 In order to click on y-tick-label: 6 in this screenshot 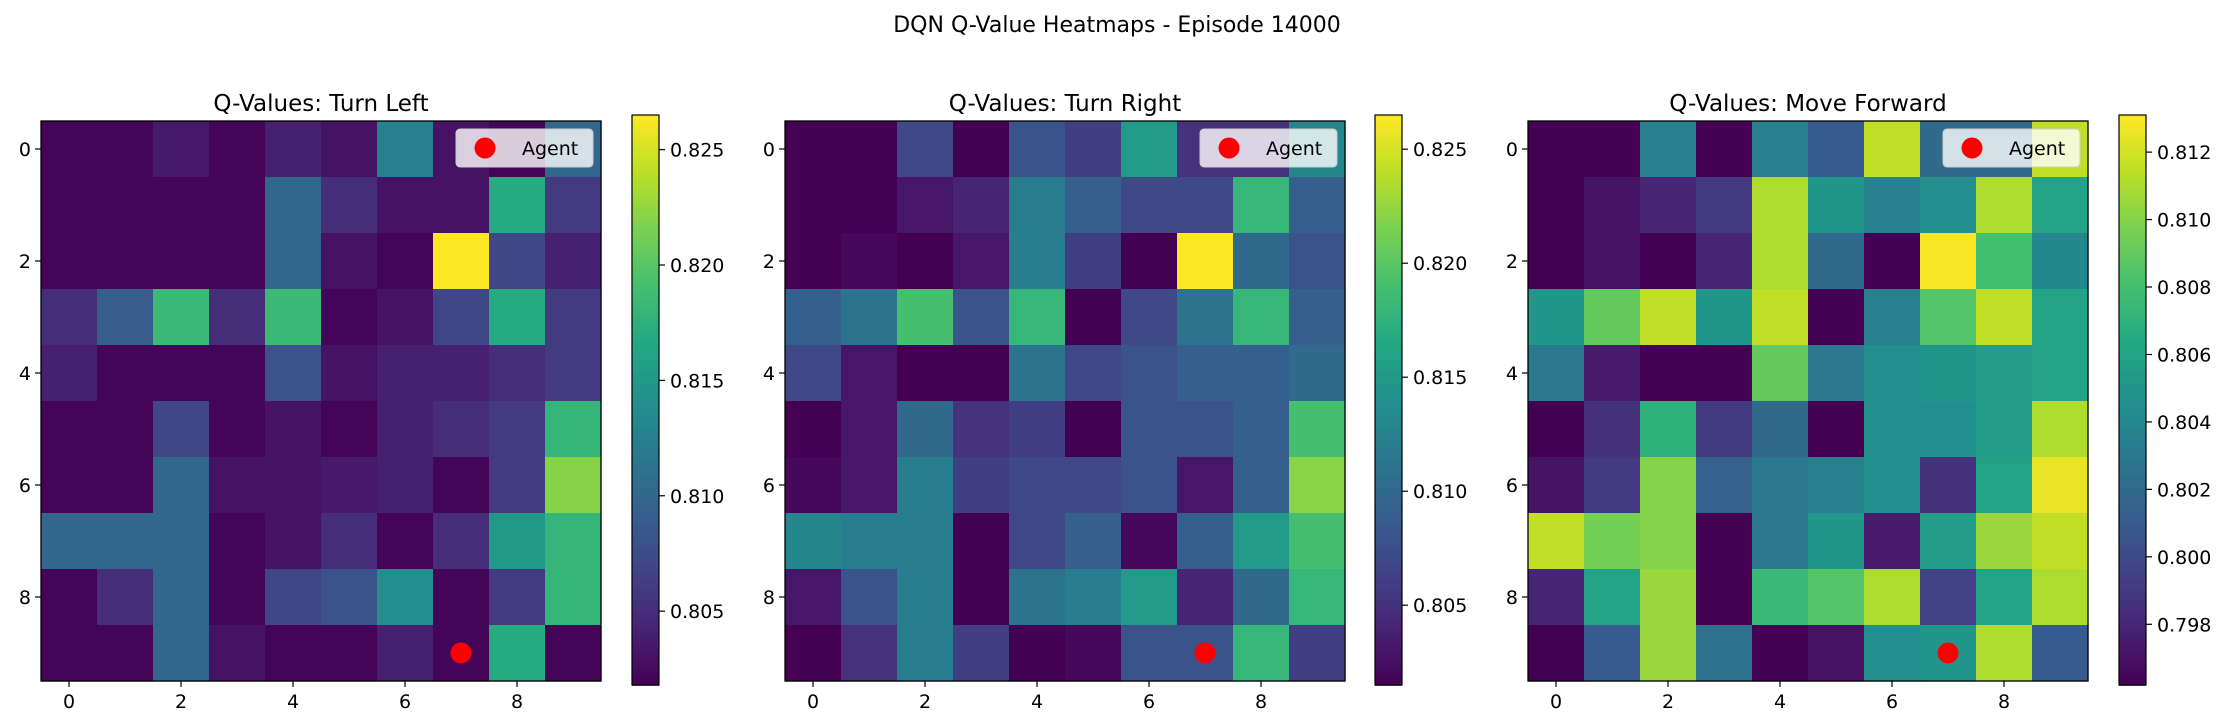, I will do `click(25, 486)`.